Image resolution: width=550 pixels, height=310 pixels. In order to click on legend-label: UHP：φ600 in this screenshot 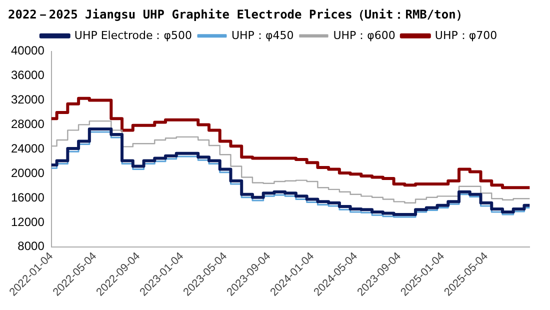, I will do `click(364, 35)`.